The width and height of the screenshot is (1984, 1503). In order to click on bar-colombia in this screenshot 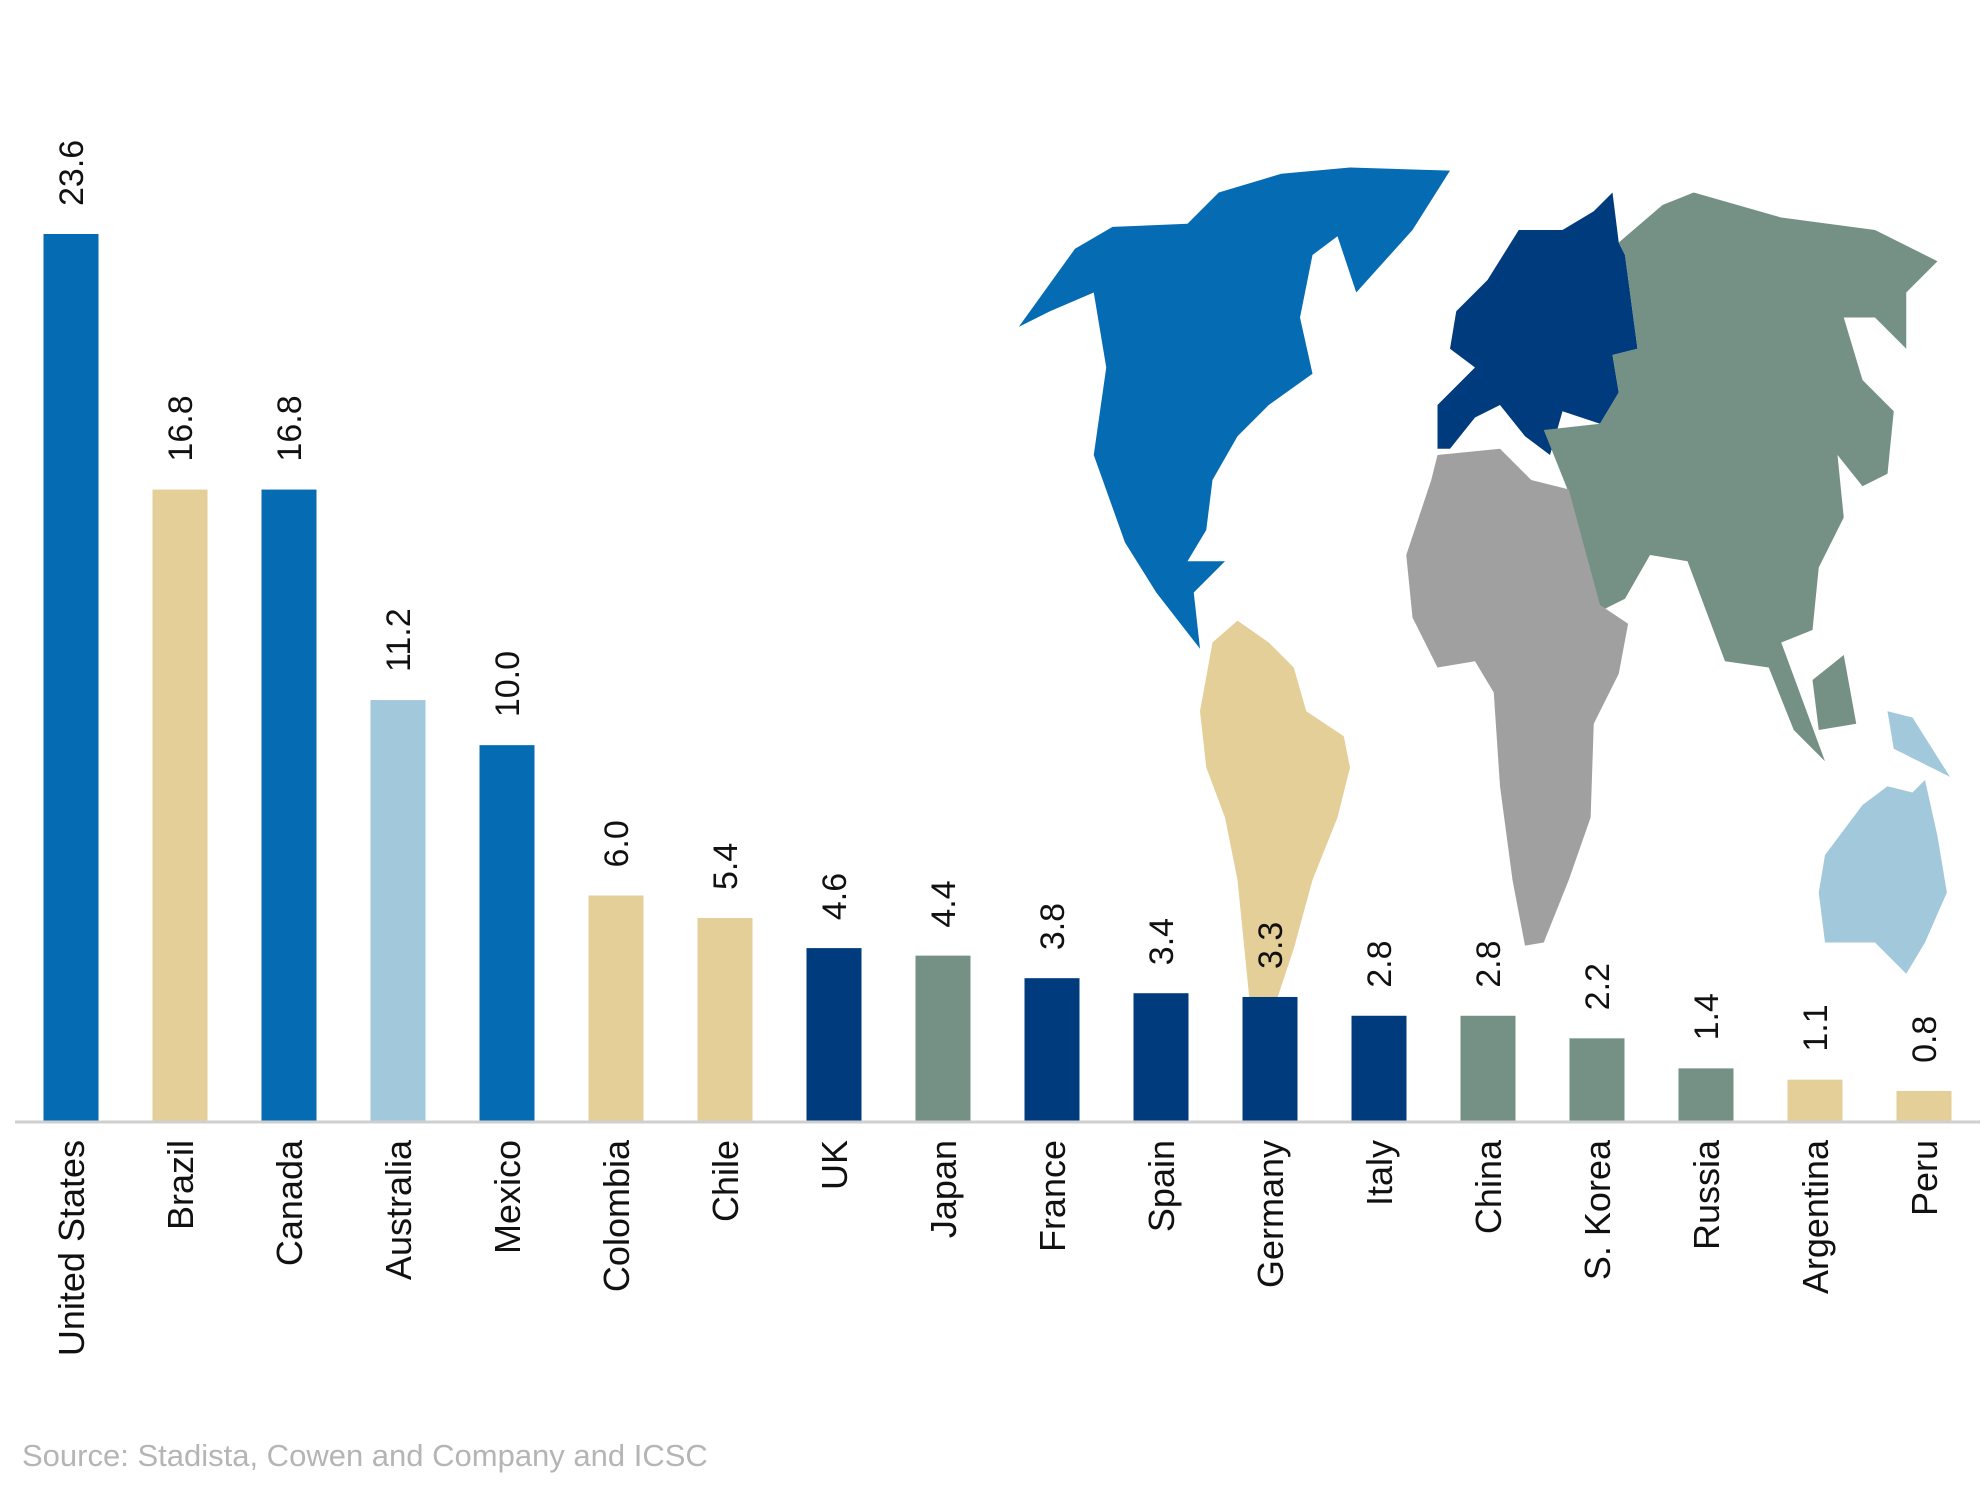, I will do `click(616, 1008)`.